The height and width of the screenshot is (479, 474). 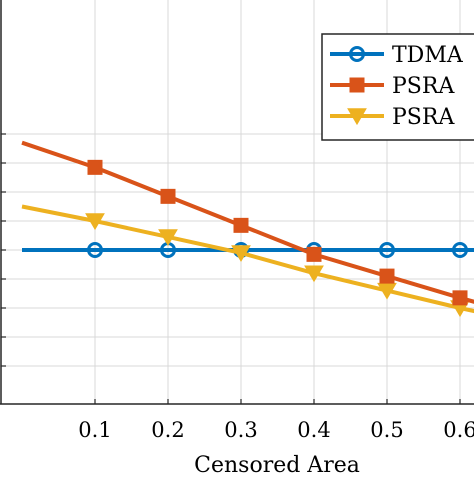 What do you see at coordinates (428, 55) in the screenshot?
I see `legend-entry: TDMA` at bounding box center [428, 55].